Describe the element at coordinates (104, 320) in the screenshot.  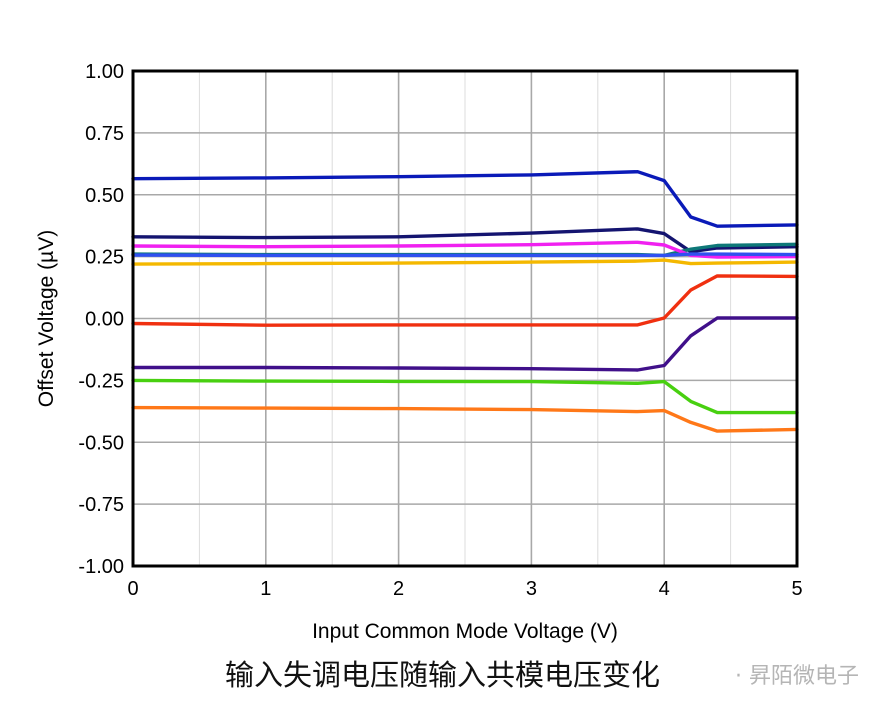
I see `y-tick-label: 0.00` at that location.